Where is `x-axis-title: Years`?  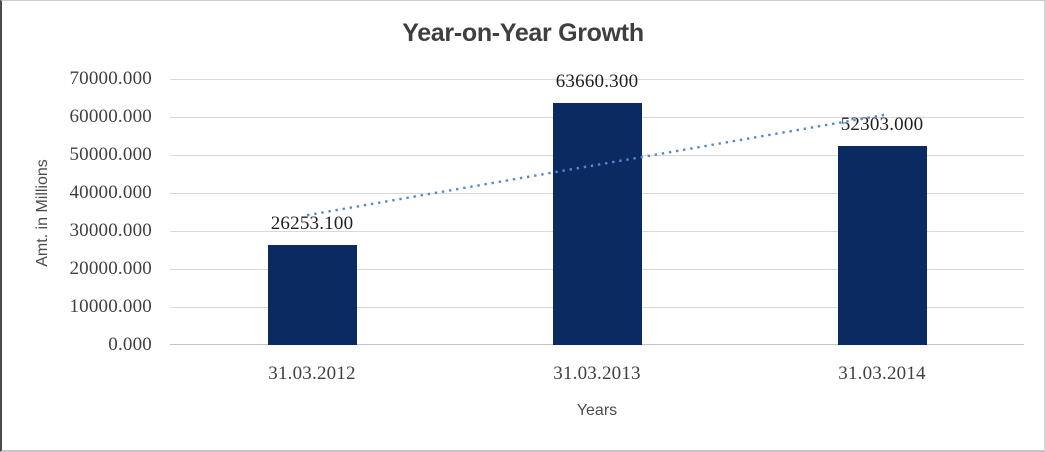
x-axis-title: Years is located at coordinates (597, 410).